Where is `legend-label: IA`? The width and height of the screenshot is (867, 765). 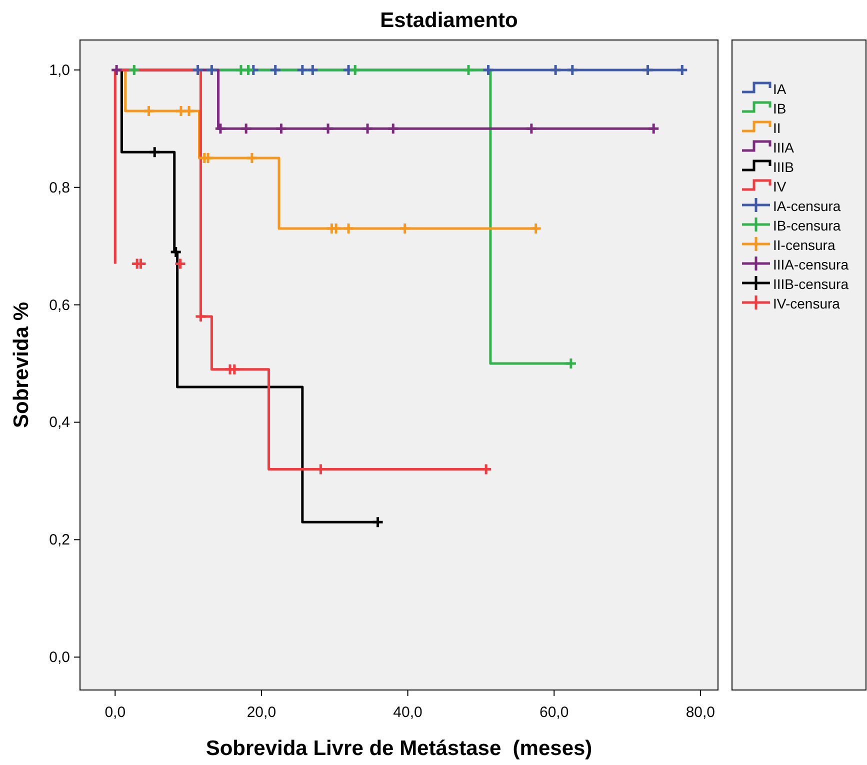
legend-label: IA is located at coordinates (780, 89).